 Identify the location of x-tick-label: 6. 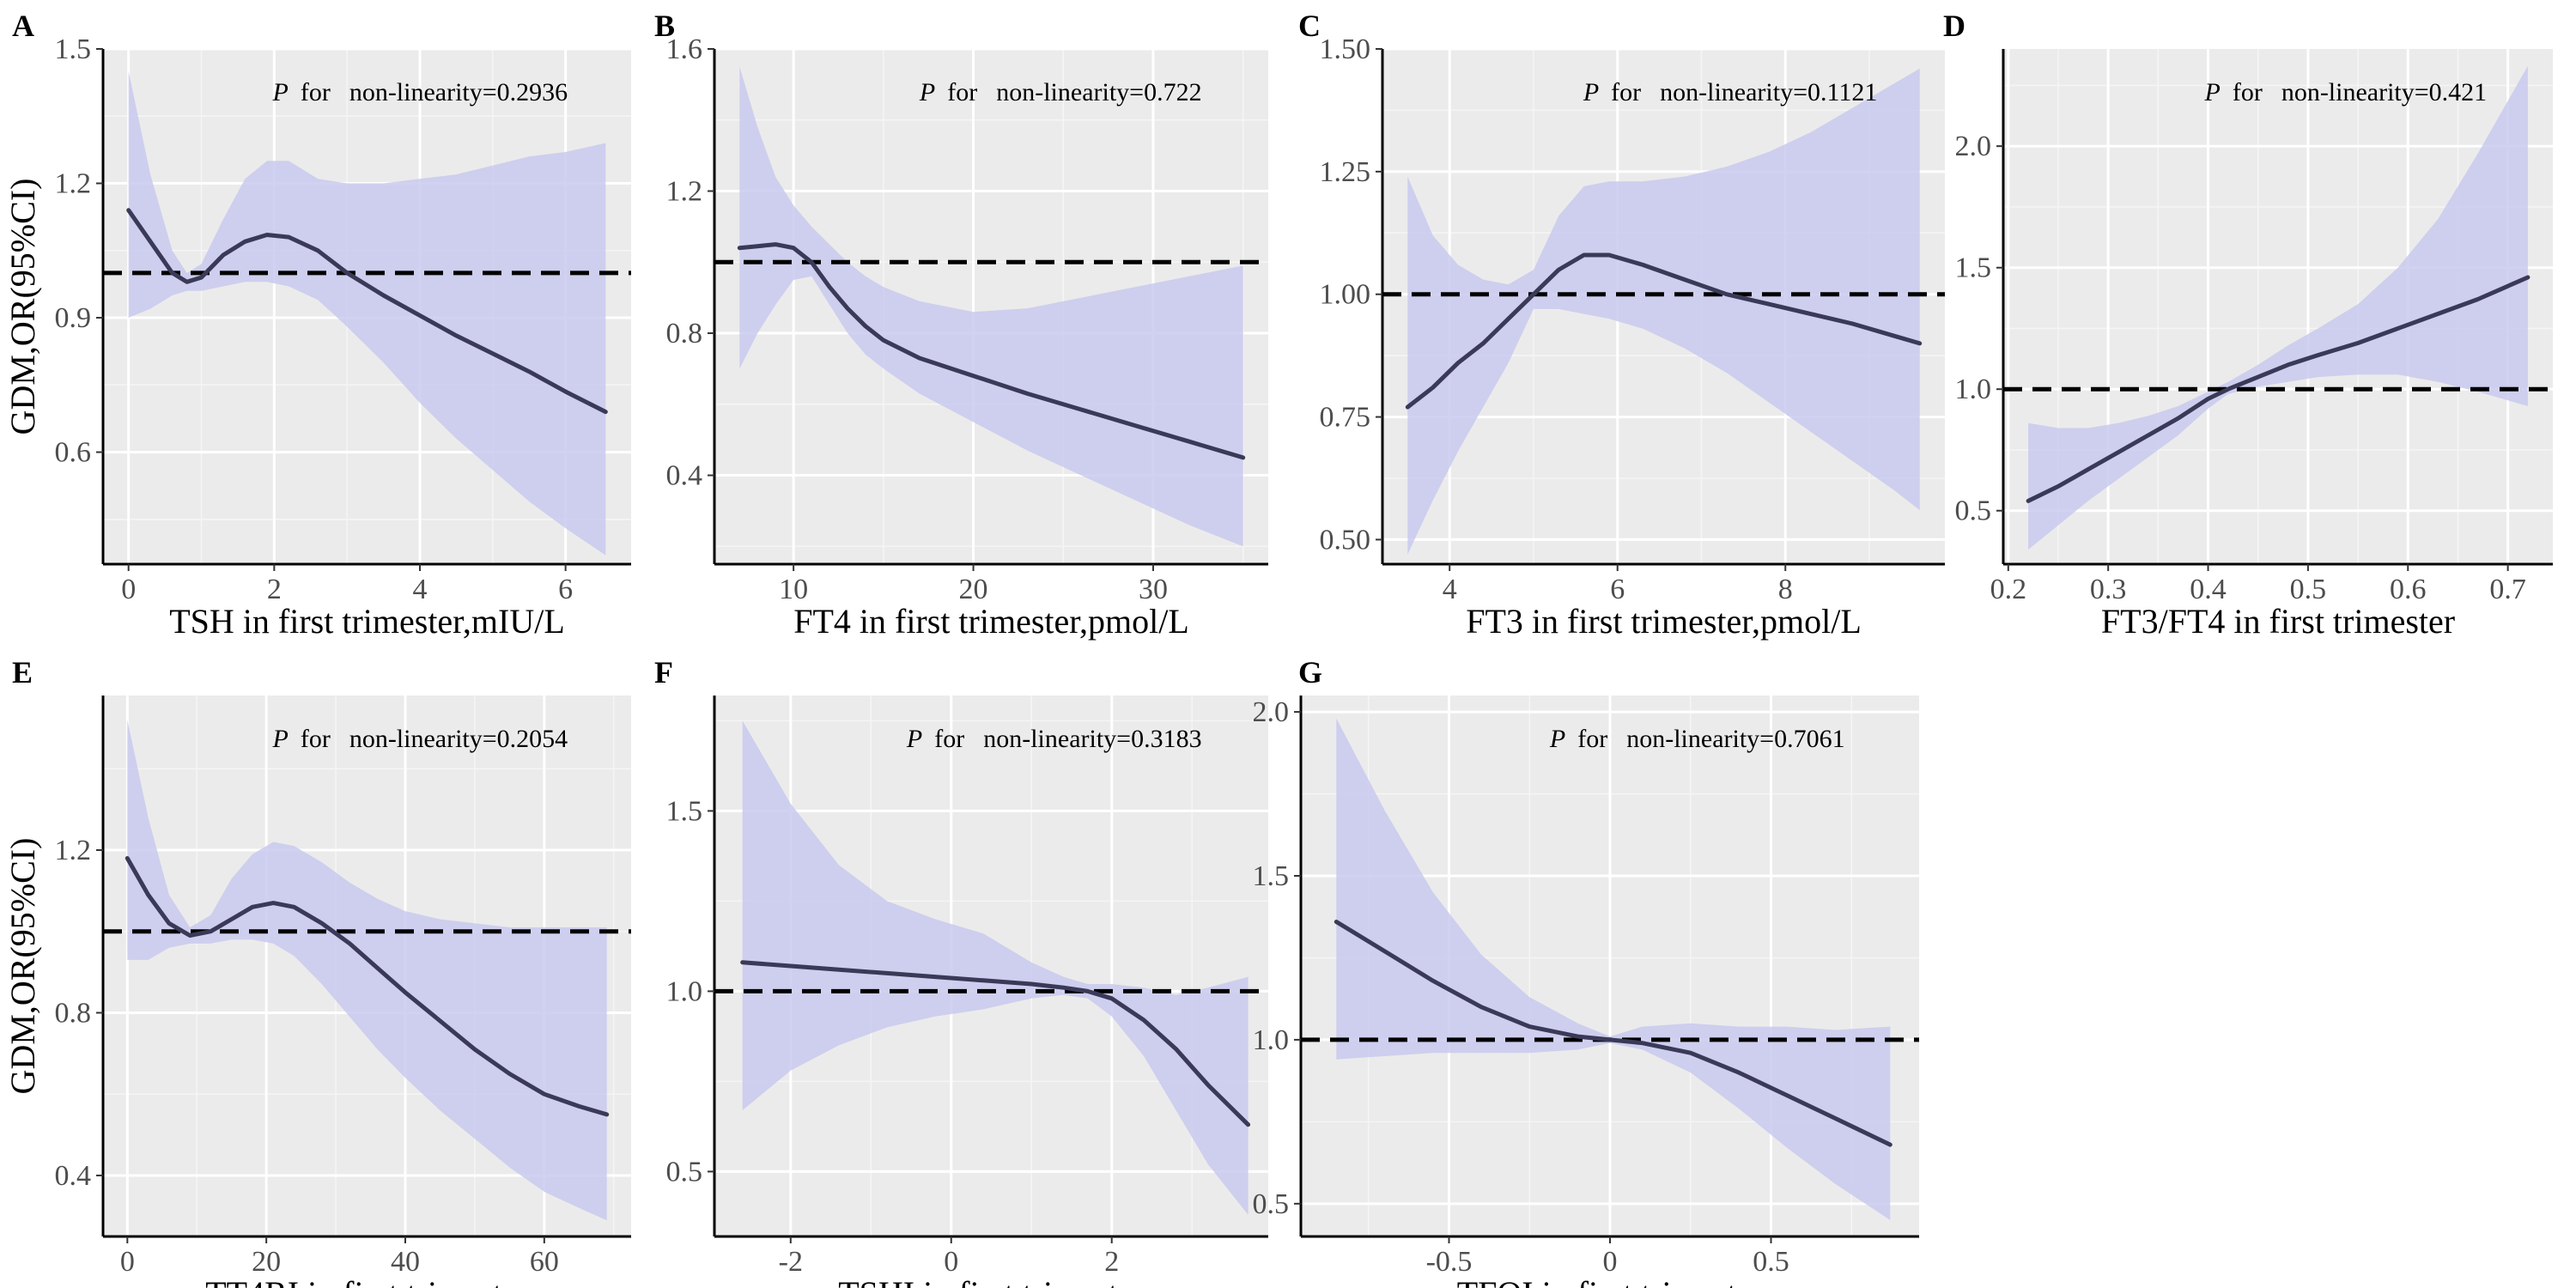
(565, 589).